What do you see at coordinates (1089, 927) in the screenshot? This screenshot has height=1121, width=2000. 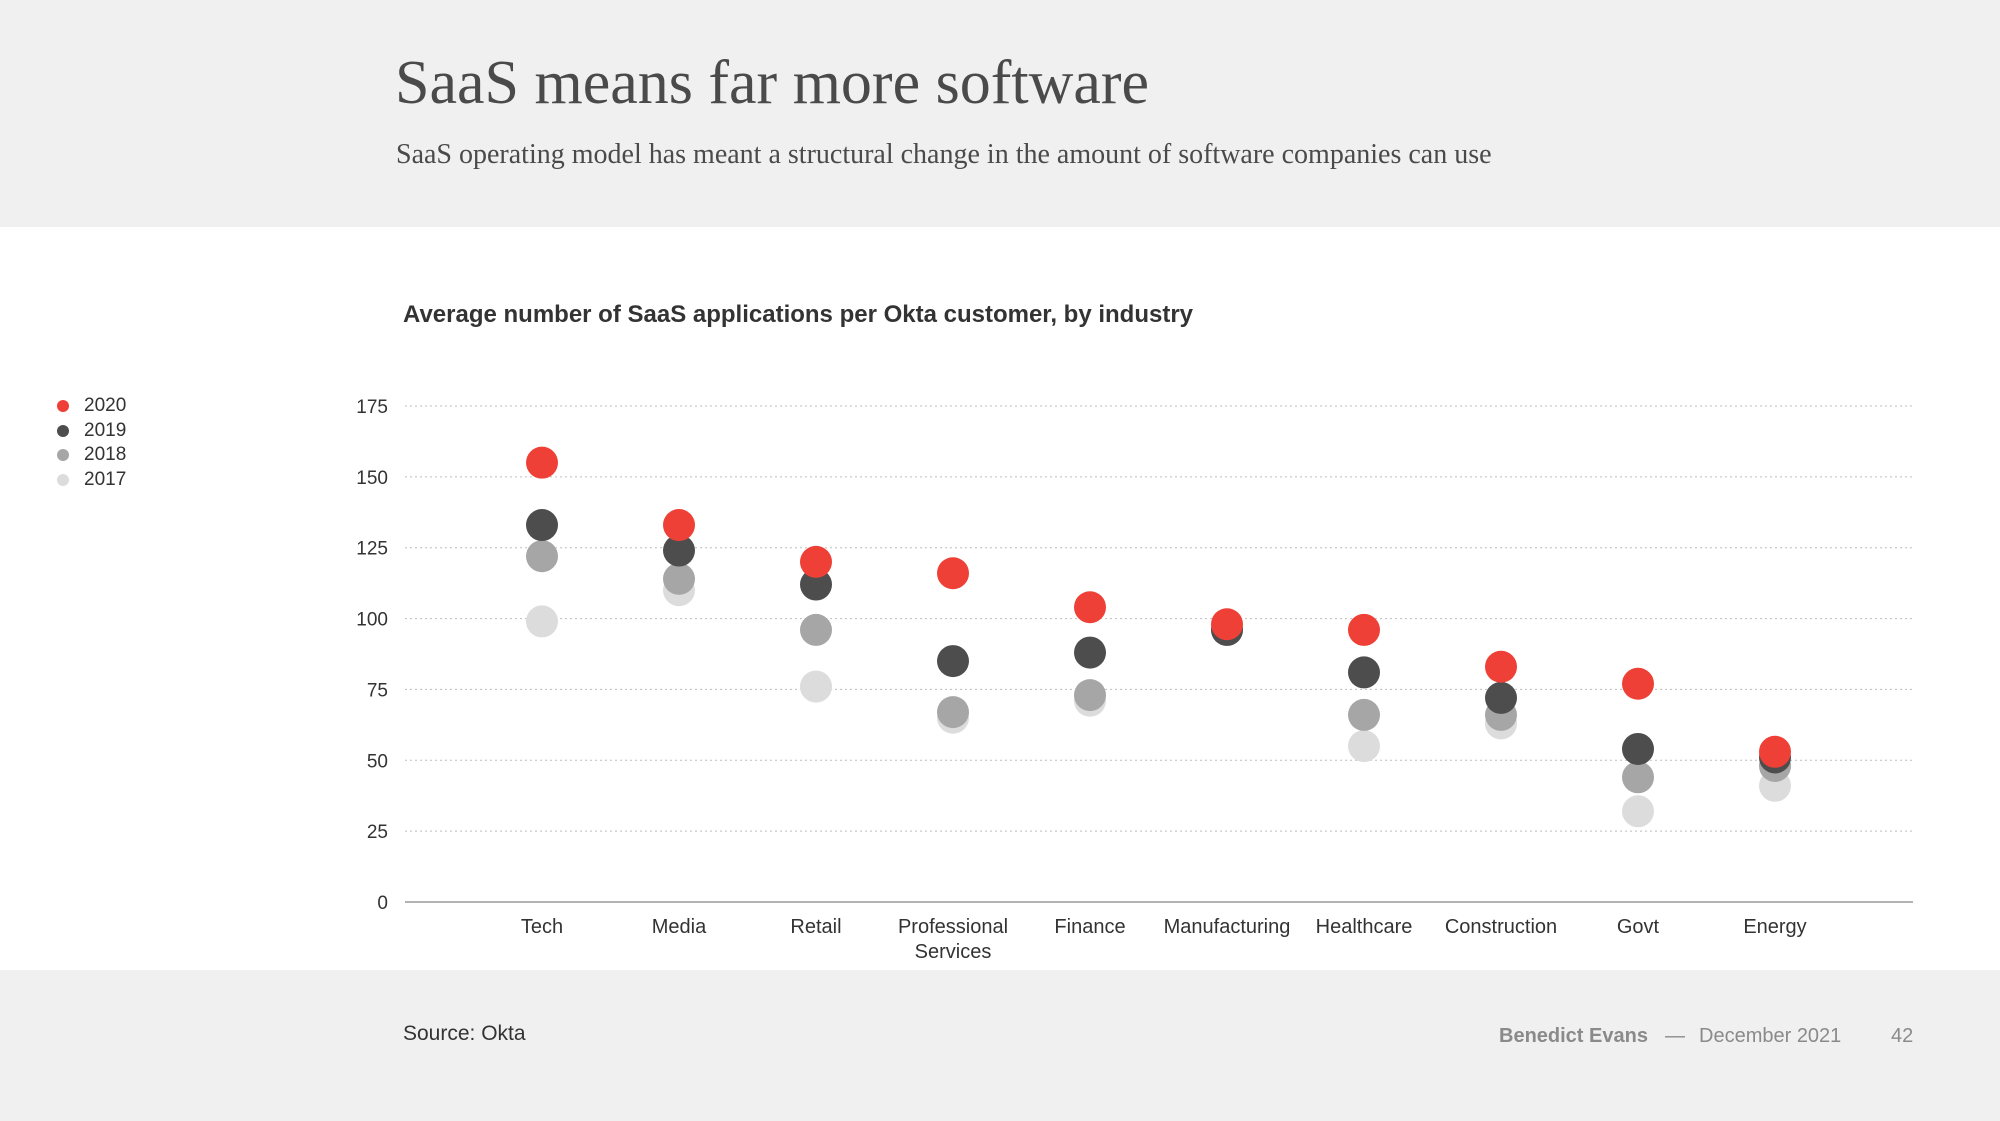 I see `x-tick-label: Finance` at bounding box center [1089, 927].